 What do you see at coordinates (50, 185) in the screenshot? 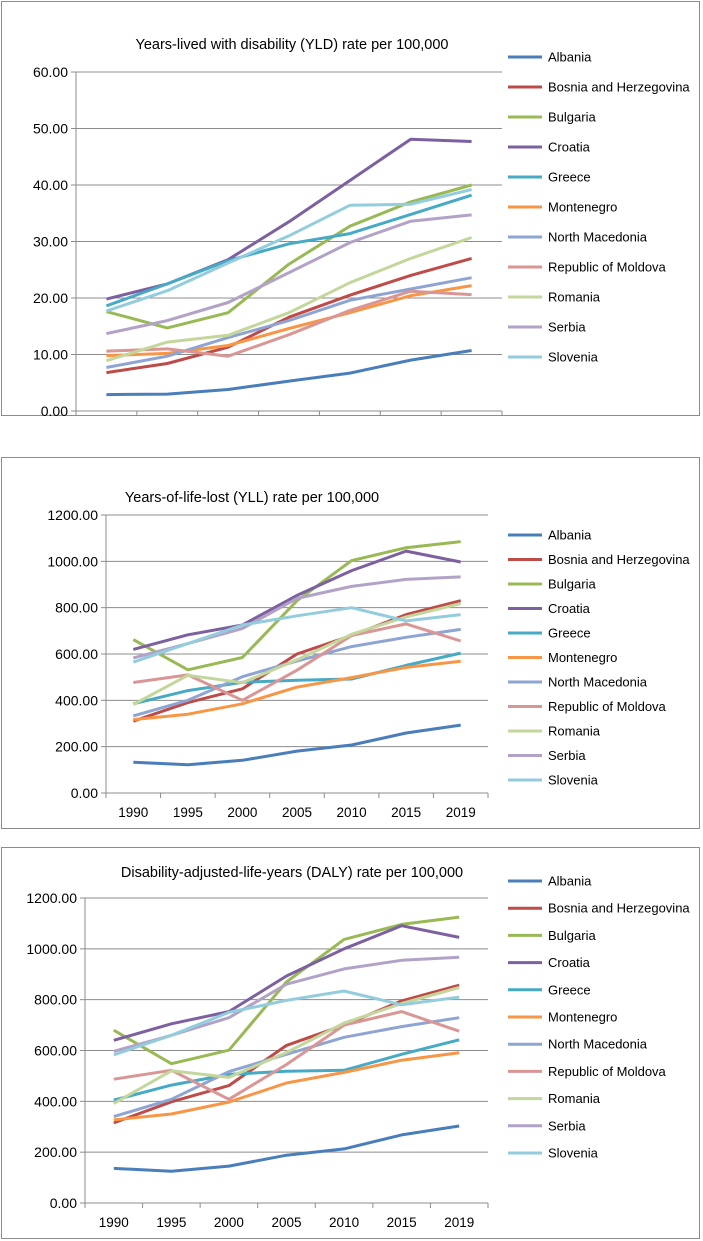
I see `y-tick-label: 40.00` at bounding box center [50, 185].